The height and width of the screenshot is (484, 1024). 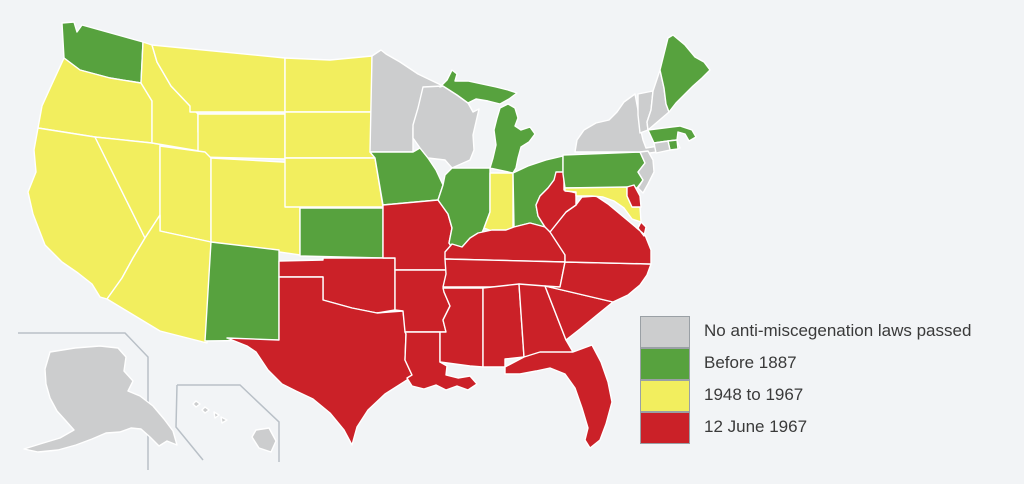 What do you see at coordinates (805, 395) in the screenshot?
I see `legend-row-1948-1967: 1948 to 1967` at bounding box center [805, 395].